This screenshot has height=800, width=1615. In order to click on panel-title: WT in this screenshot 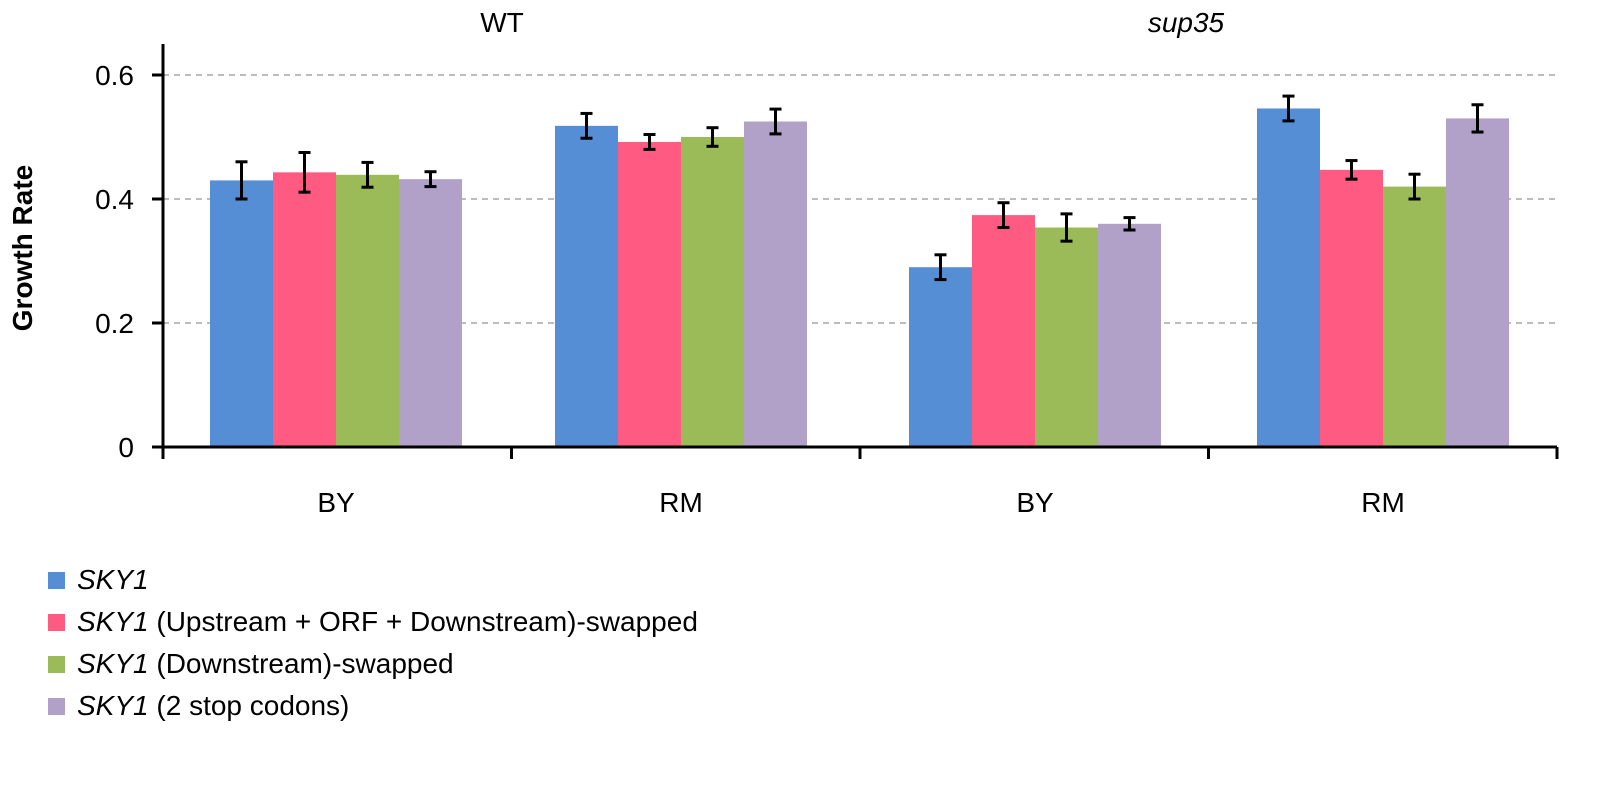, I will do `click(502, 22)`.